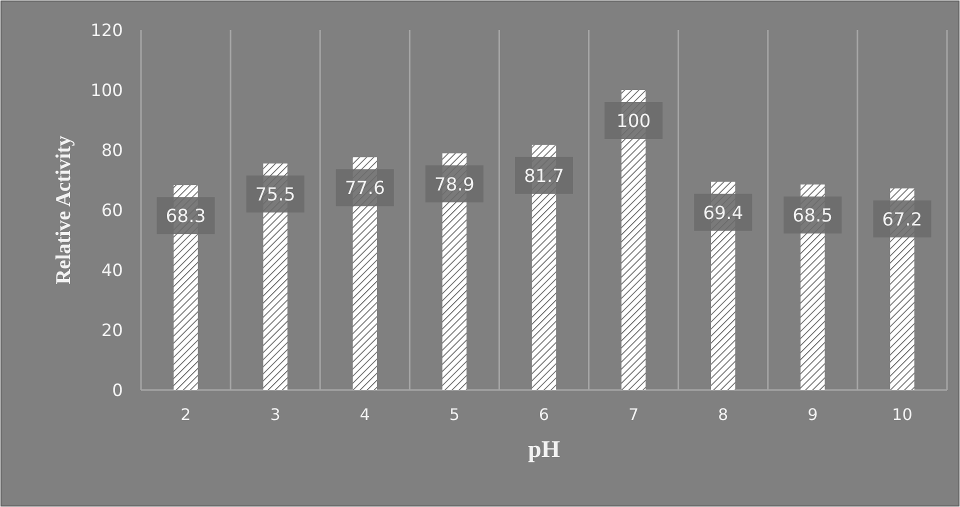 This screenshot has height=507, width=960. Describe the element at coordinates (112, 331) in the screenshot. I see `y-tick-label: 20` at that location.